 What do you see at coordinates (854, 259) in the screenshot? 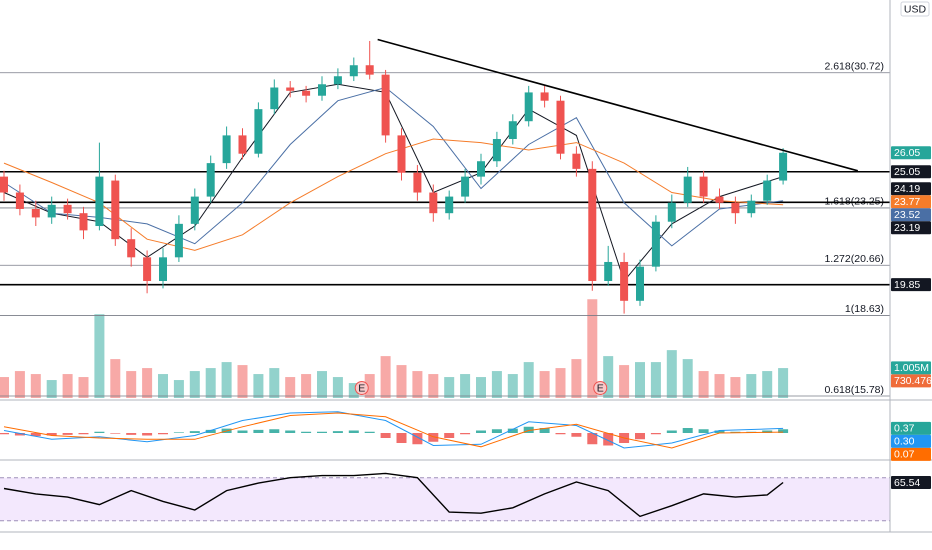
I see `fib-label: 1.272(20.66)` at bounding box center [854, 259].